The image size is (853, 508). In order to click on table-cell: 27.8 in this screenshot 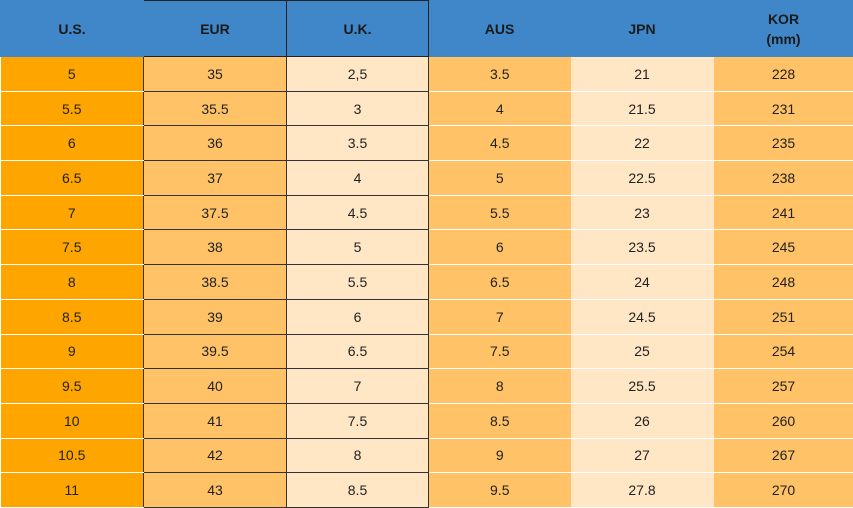, I will do `click(642, 490)`.